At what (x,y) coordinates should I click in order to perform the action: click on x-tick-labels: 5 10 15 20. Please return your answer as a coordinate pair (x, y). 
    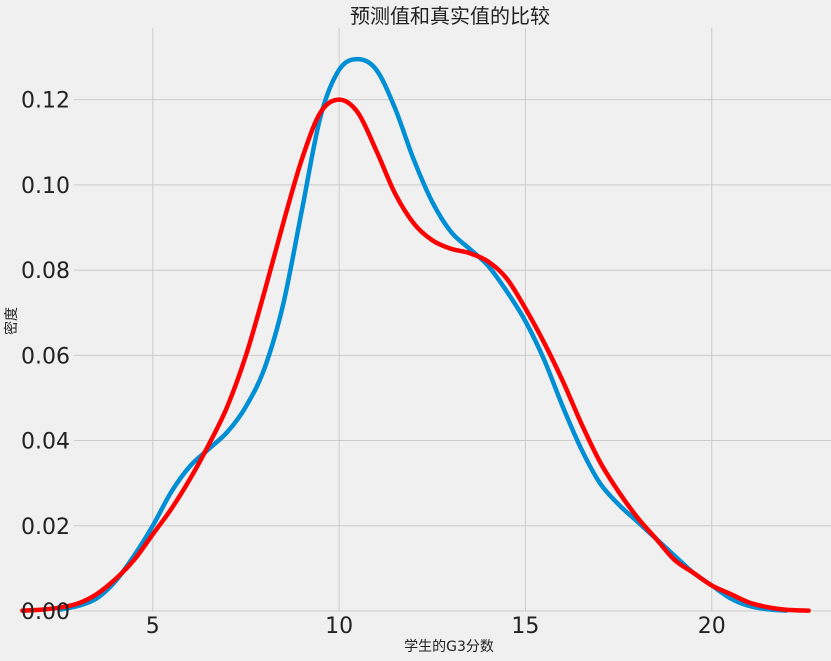
    Looking at the image, I should click on (436, 626).